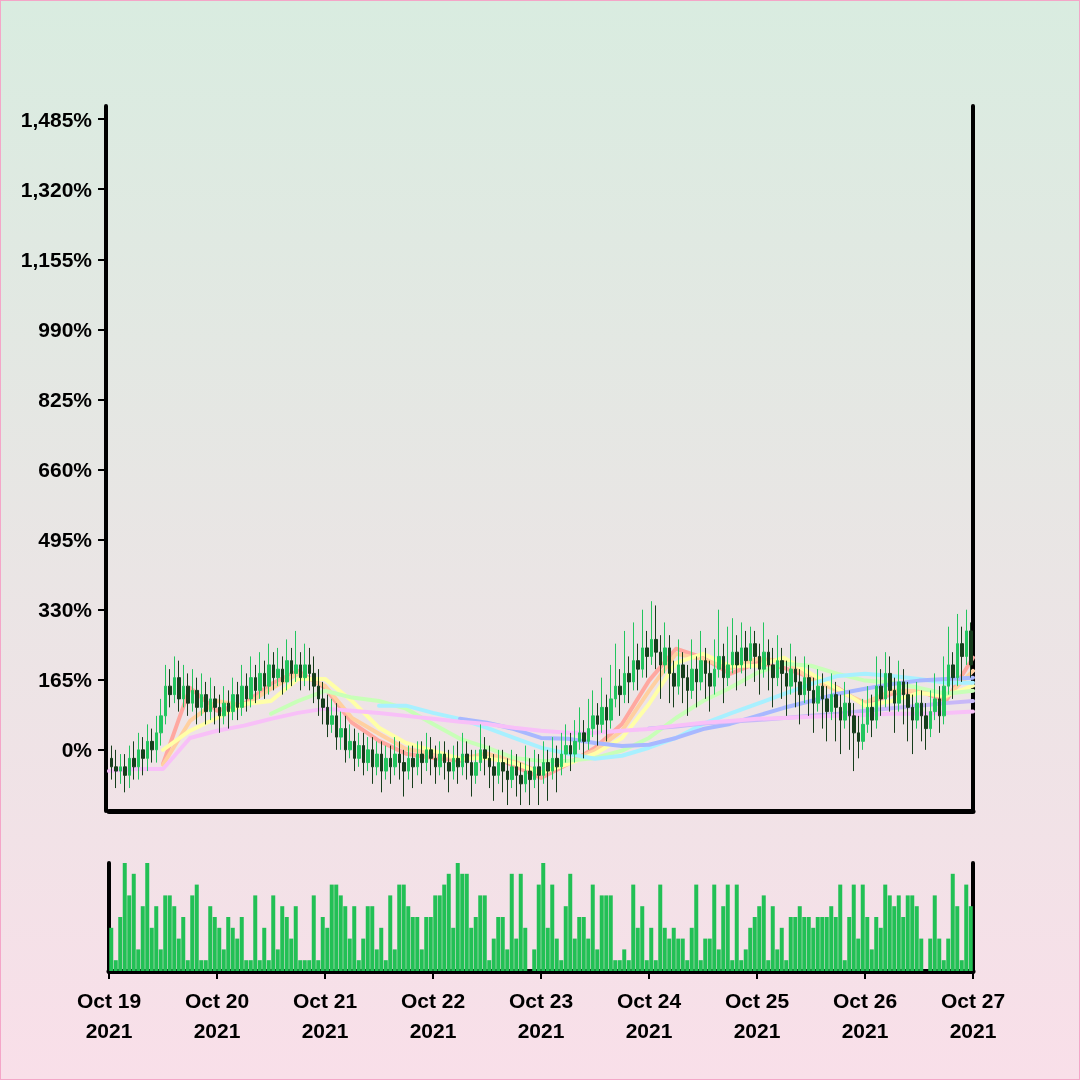 This screenshot has height=1080, width=1080. What do you see at coordinates (109, 1015) in the screenshot?
I see `x-tick-label: Oct 19 2021` at bounding box center [109, 1015].